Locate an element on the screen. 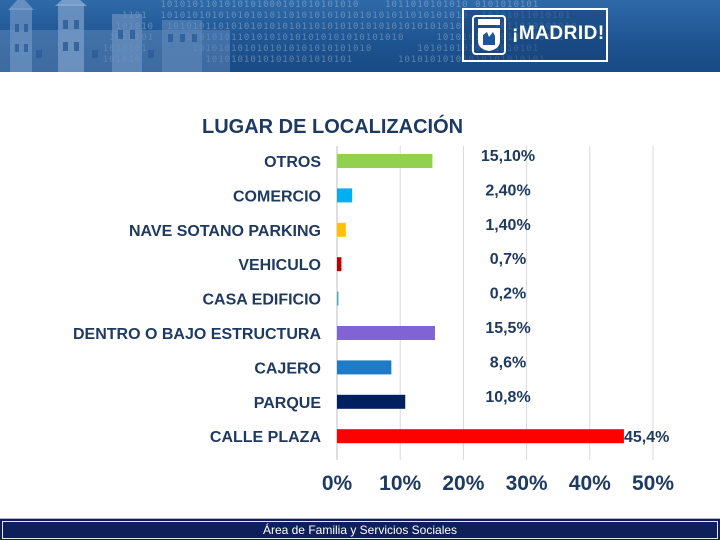 The image size is (720, 540). x-tick-label: 10% is located at coordinates (400, 483).